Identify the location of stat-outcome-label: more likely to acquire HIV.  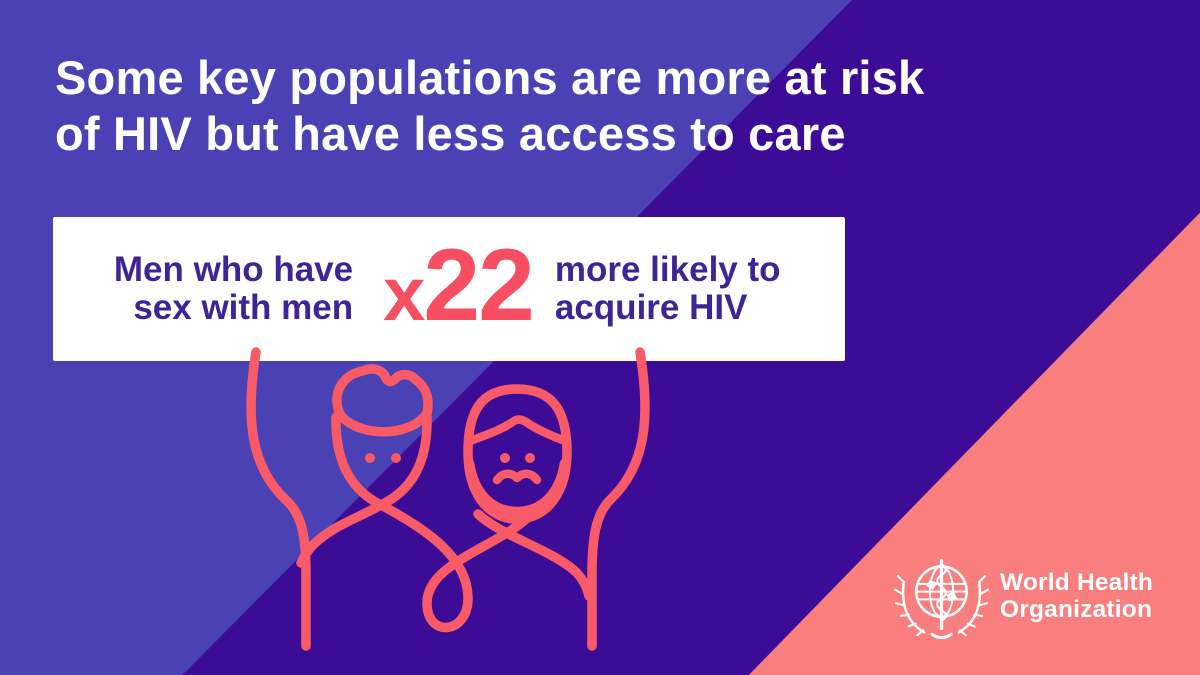
(681, 289).